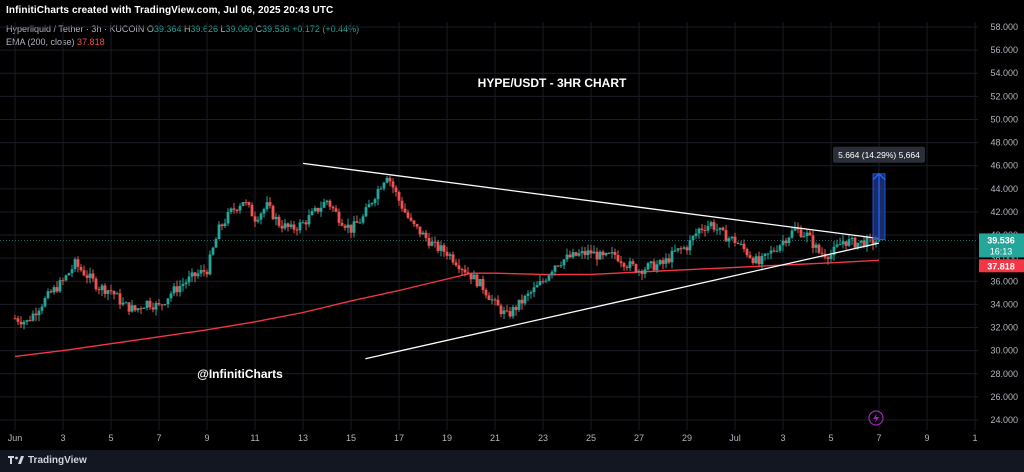 This screenshot has width=1024, height=472. Describe the element at coordinates (150, 29) in the screenshot. I see `open-label: O` at that location.